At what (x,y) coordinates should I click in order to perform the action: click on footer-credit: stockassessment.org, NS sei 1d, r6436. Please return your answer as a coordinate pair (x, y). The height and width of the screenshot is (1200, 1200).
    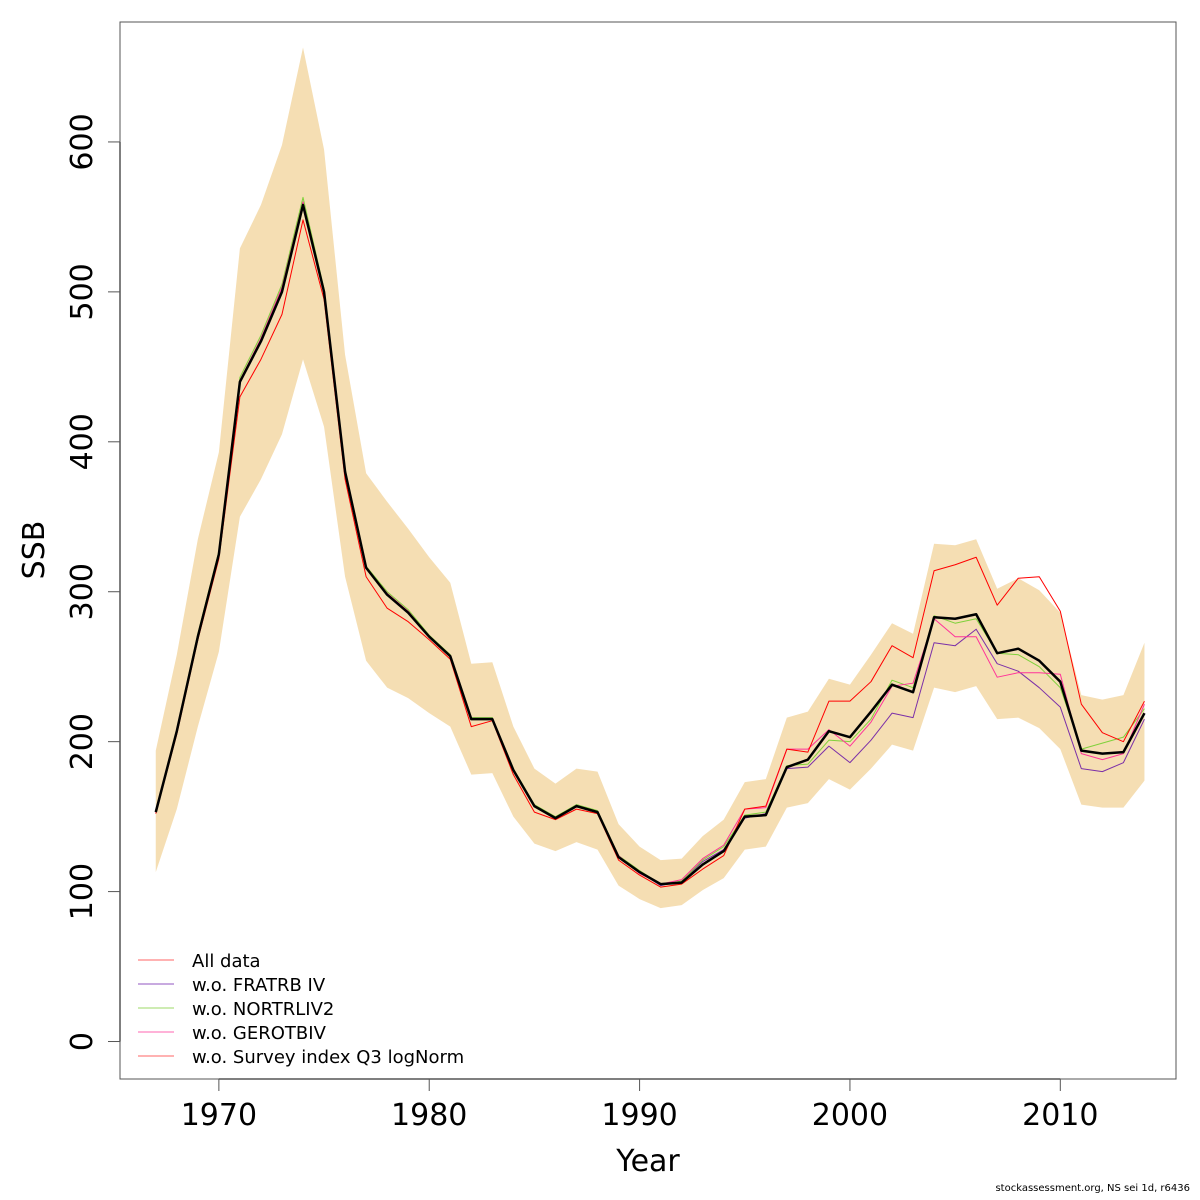
    Looking at the image, I should click on (1092, 1188).